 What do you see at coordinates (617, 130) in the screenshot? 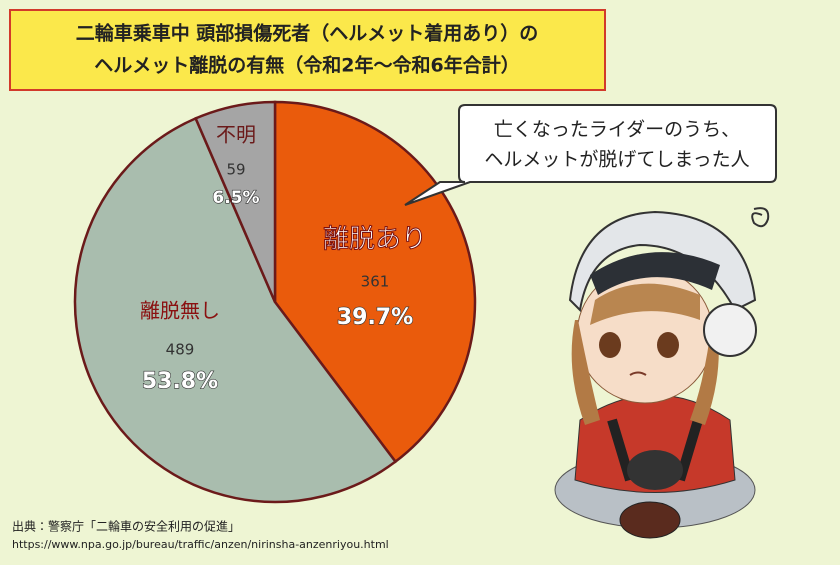
I see `callout-text: 亡くなったライダーのうち、` at bounding box center [617, 130].